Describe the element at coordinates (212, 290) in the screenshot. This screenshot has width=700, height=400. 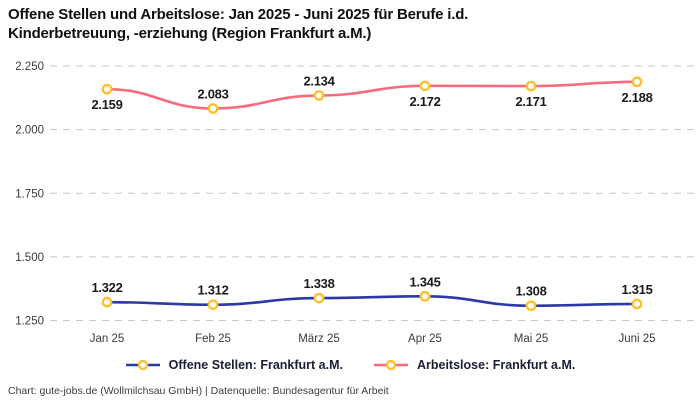
I see `data-point-label: 1.312` at that location.